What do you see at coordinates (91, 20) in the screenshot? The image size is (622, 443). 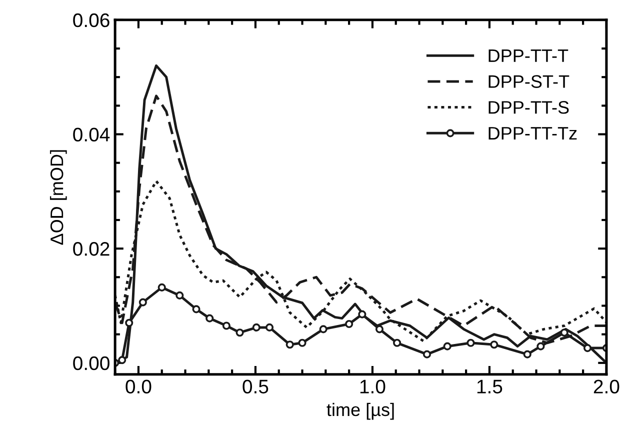 I see `y-tick-label: 0.06` at bounding box center [91, 20].